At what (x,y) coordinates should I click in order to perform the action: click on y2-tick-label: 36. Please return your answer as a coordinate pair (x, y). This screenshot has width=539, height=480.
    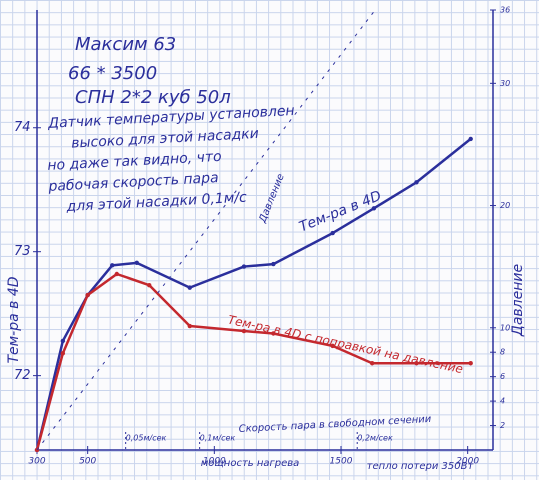
    Looking at the image, I should click on (505, 10).